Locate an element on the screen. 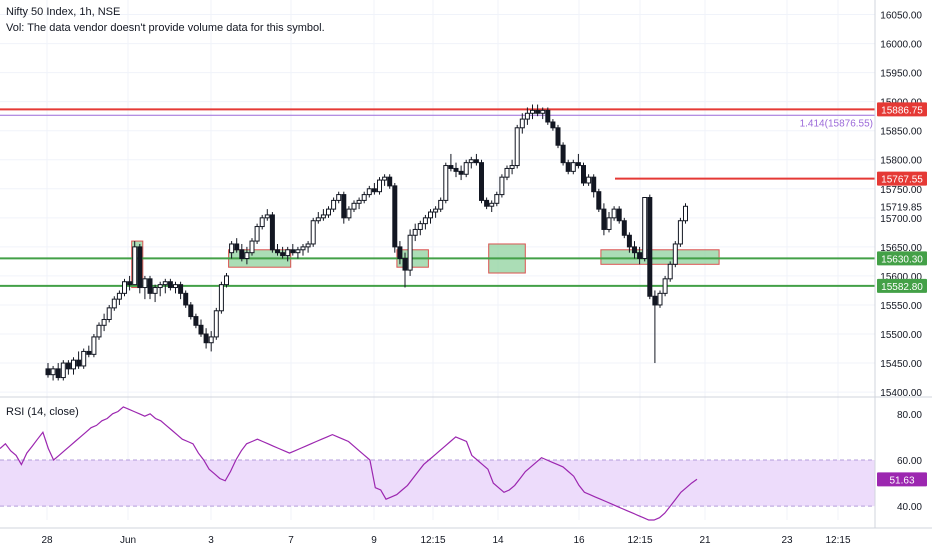 This screenshot has width=932, height=550. rsi-value-label: 51.63 is located at coordinates (901, 480).